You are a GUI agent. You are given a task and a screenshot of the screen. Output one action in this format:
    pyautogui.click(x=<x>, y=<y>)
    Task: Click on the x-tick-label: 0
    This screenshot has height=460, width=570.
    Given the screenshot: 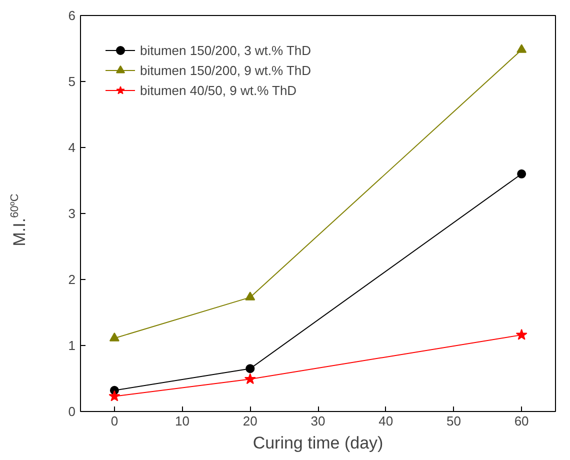 What is the action you would take?
    pyautogui.click(x=114, y=421)
    